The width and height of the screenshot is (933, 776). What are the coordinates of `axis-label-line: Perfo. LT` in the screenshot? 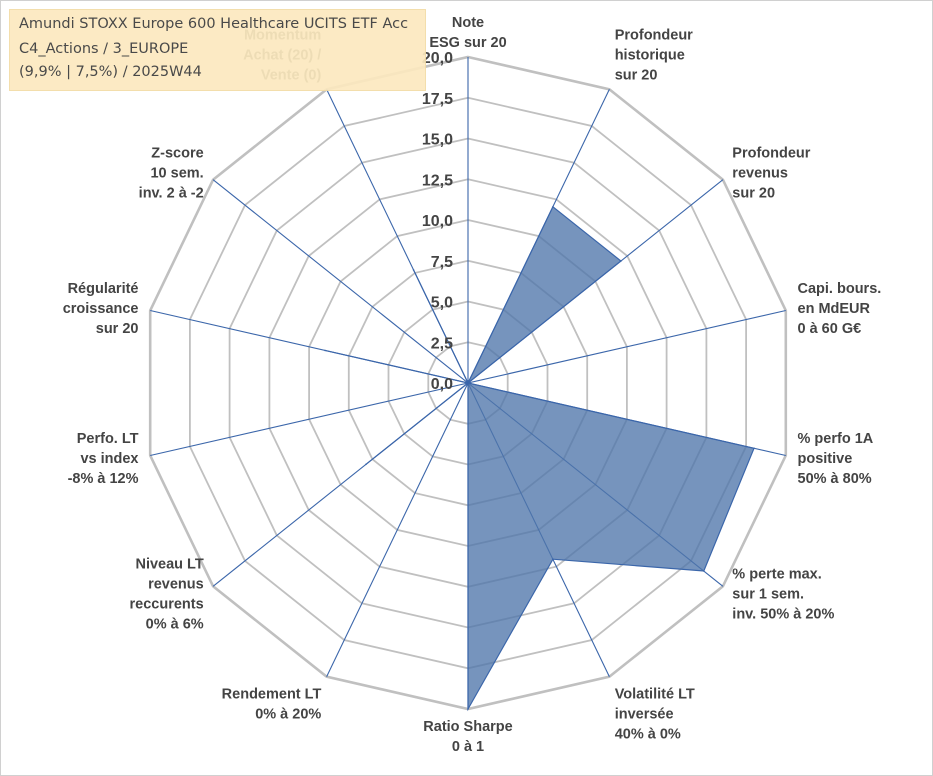 It's located at (108, 439).